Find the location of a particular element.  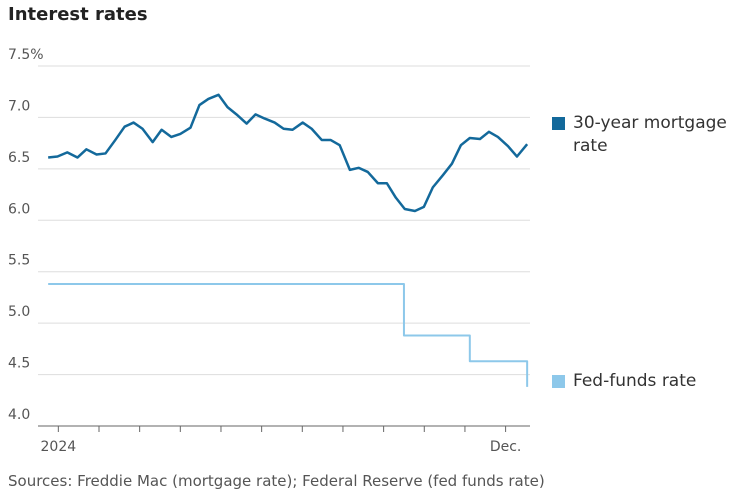

y-tick-label: 5.0 is located at coordinates (19, 312).